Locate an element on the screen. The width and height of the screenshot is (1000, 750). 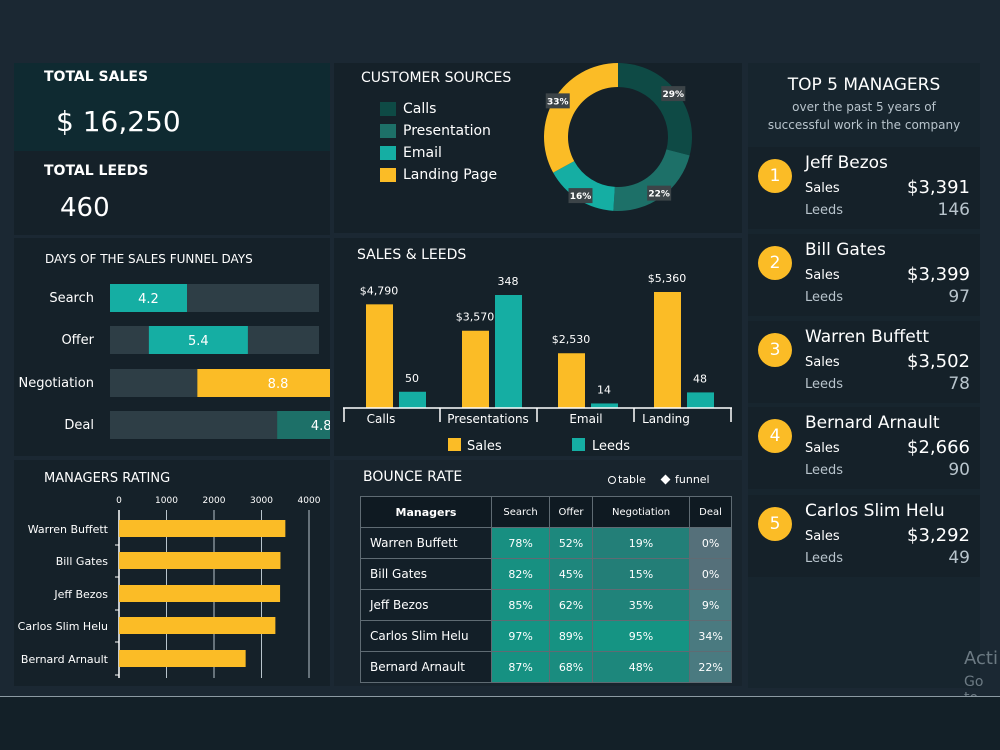
sales-value-label: $3,570 is located at coordinates (475, 317).